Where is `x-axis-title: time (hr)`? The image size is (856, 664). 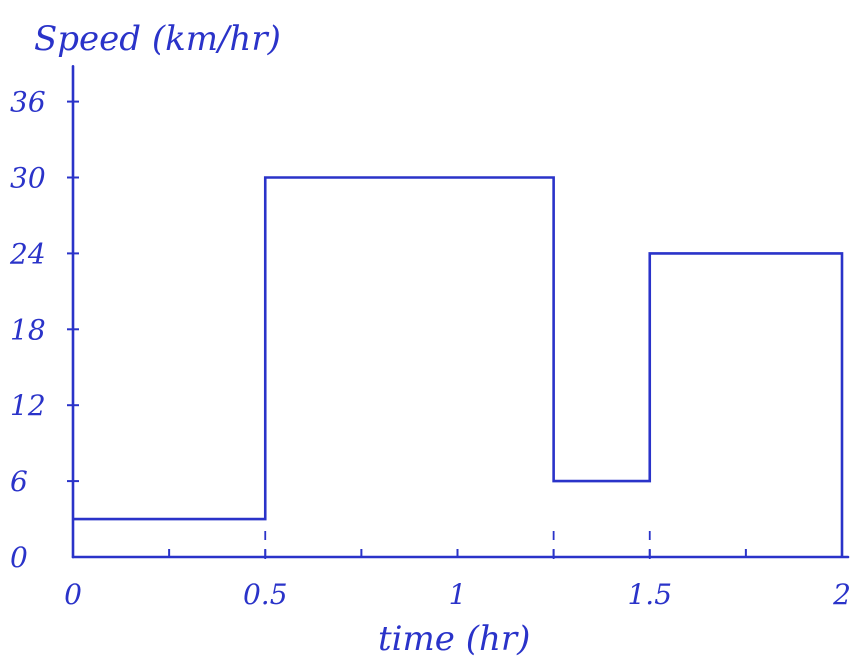 x-axis-title: time (hr) is located at coordinates (454, 639).